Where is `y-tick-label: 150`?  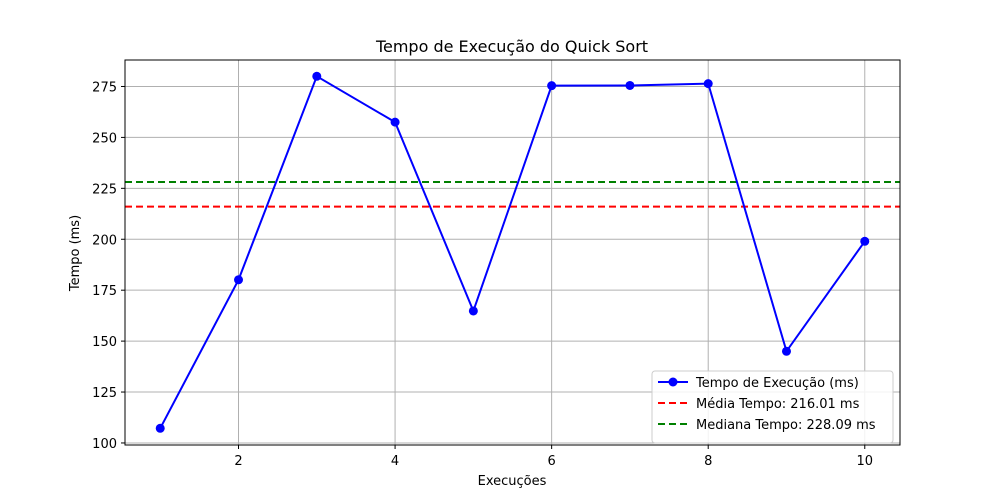 y-tick-label: 150 is located at coordinates (104, 342).